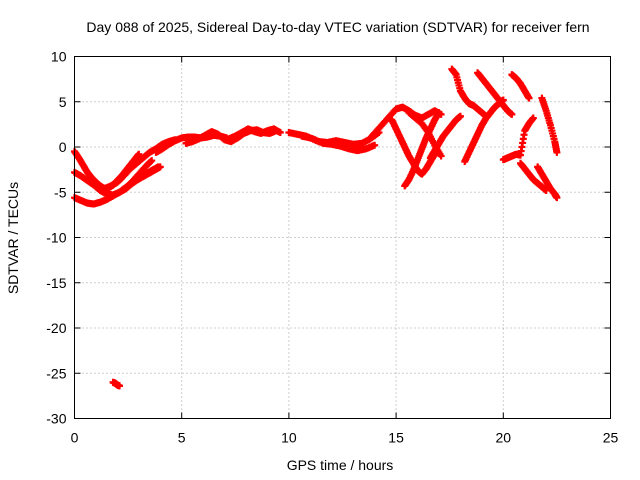 This screenshot has height=480, width=640. What do you see at coordinates (59, 57) in the screenshot?
I see `y-tick-label: 10` at bounding box center [59, 57].